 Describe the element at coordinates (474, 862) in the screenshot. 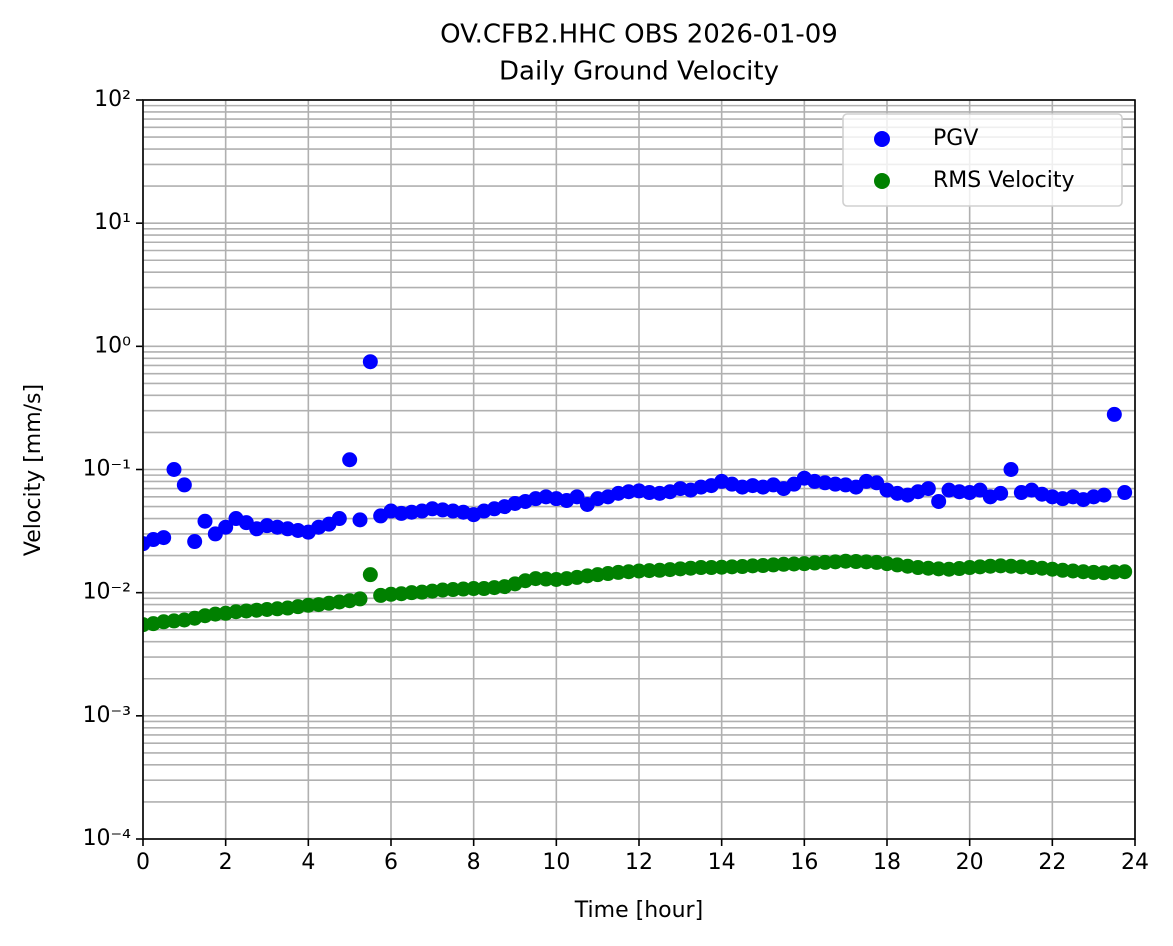

I see `x-tick-label: 8` at that location.